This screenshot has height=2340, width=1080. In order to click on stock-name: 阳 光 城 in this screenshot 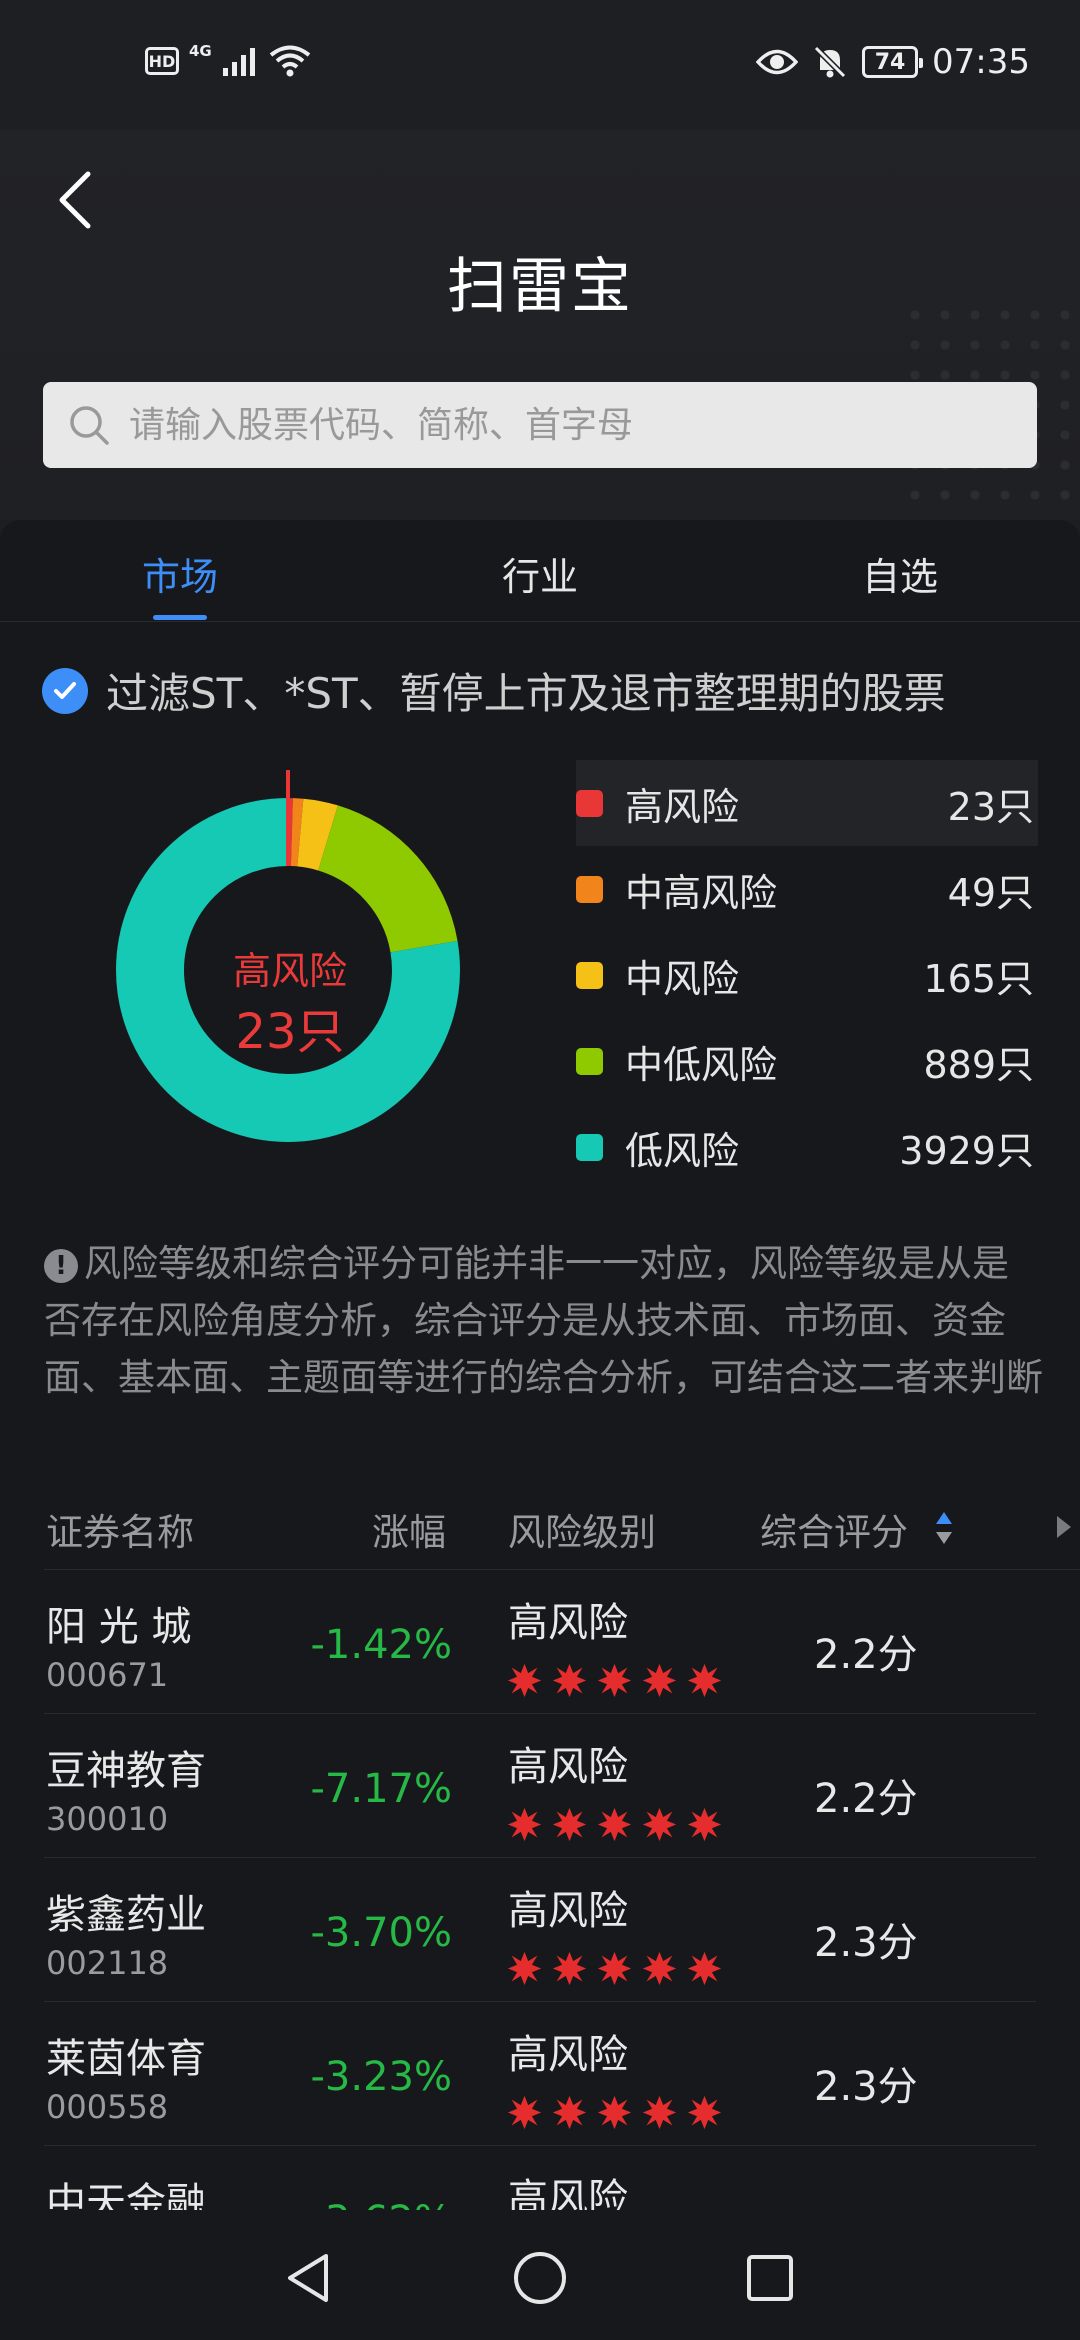, I will do `click(119, 1627)`.